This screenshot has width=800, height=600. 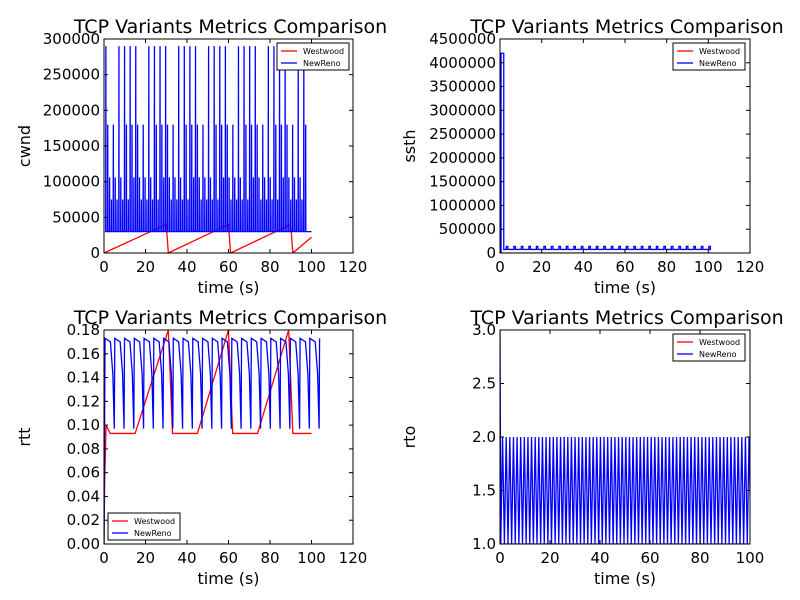 What do you see at coordinates (462, 63) in the screenshot?
I see `y-tick-label: 4000000` at bounding box center [462, 63].